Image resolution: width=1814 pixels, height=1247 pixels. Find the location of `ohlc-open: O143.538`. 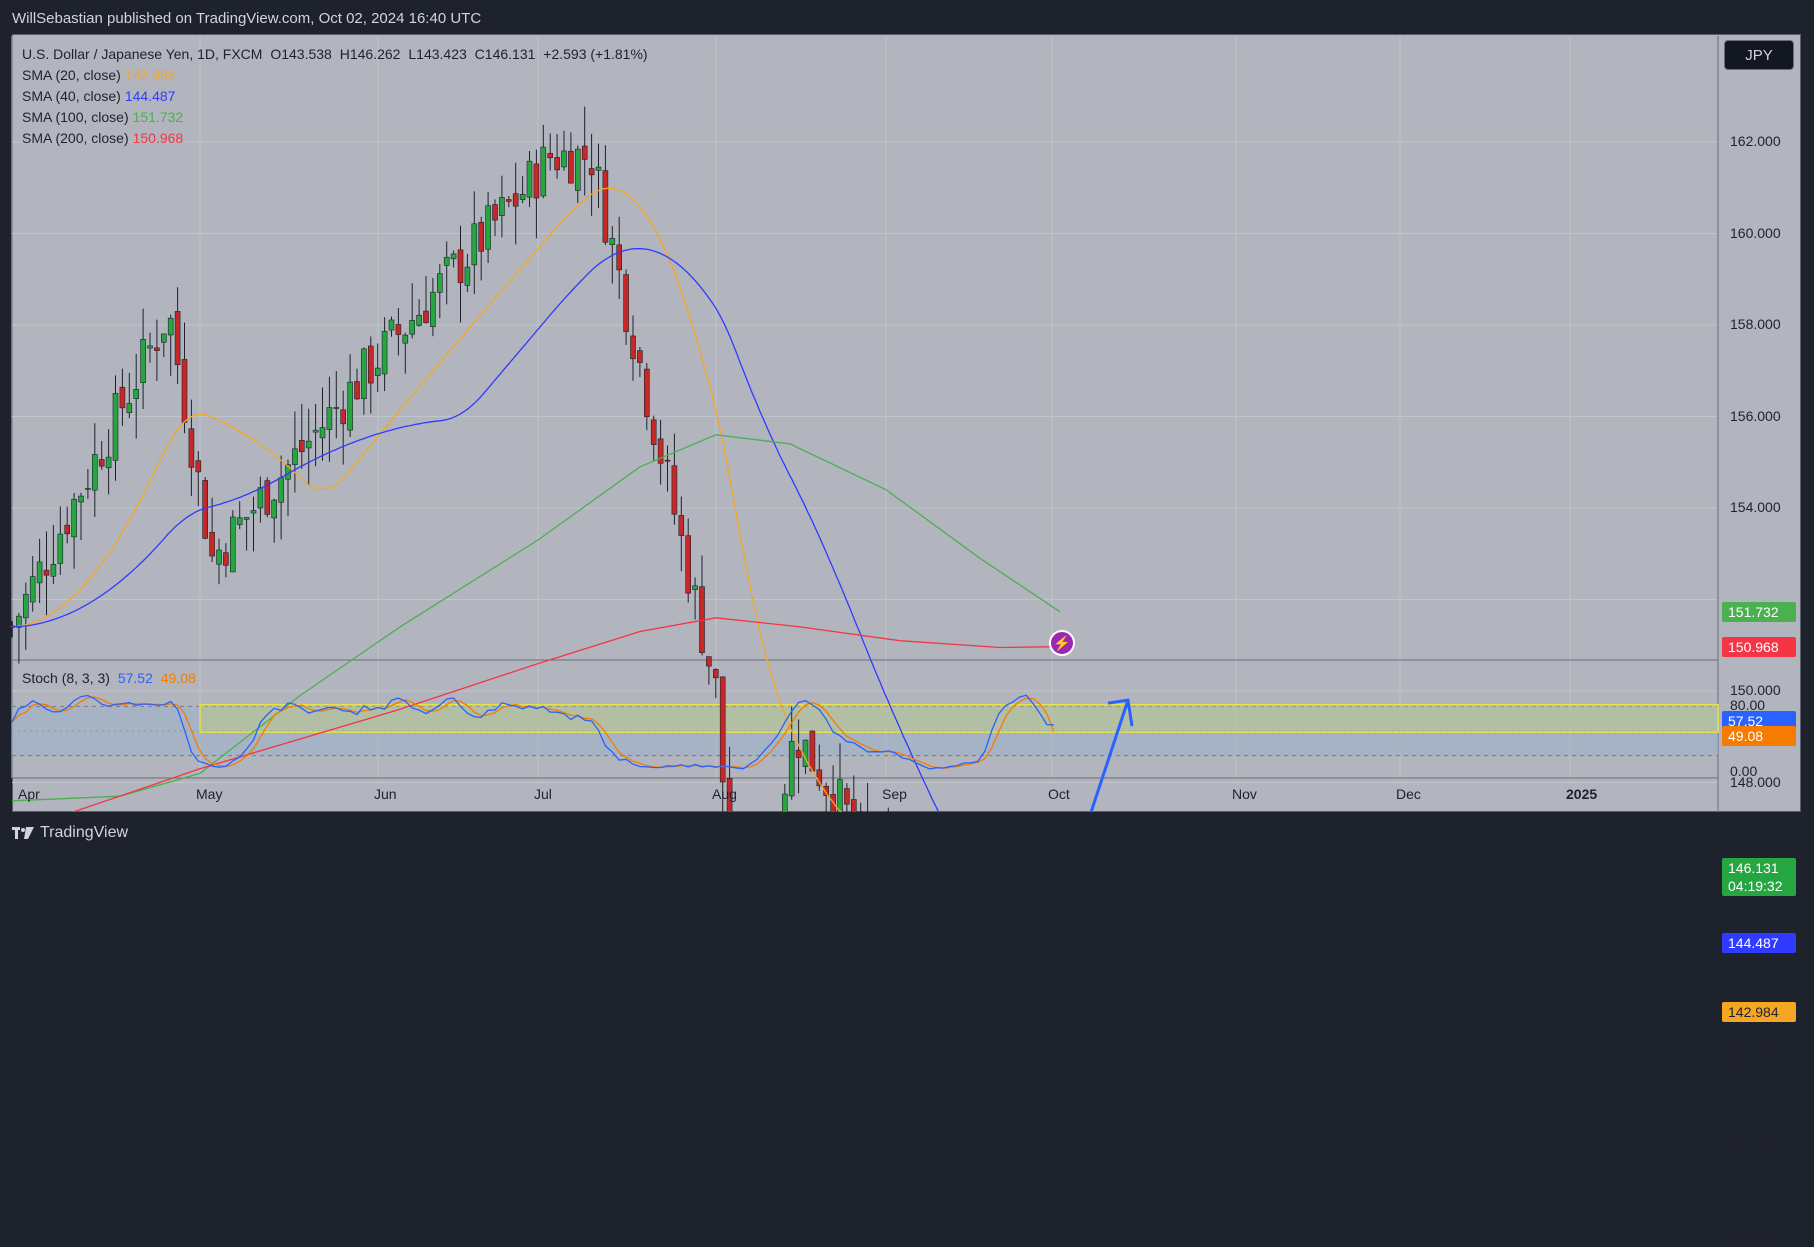

ohlc-open: O143.538 is located at coordinates (301, 54).